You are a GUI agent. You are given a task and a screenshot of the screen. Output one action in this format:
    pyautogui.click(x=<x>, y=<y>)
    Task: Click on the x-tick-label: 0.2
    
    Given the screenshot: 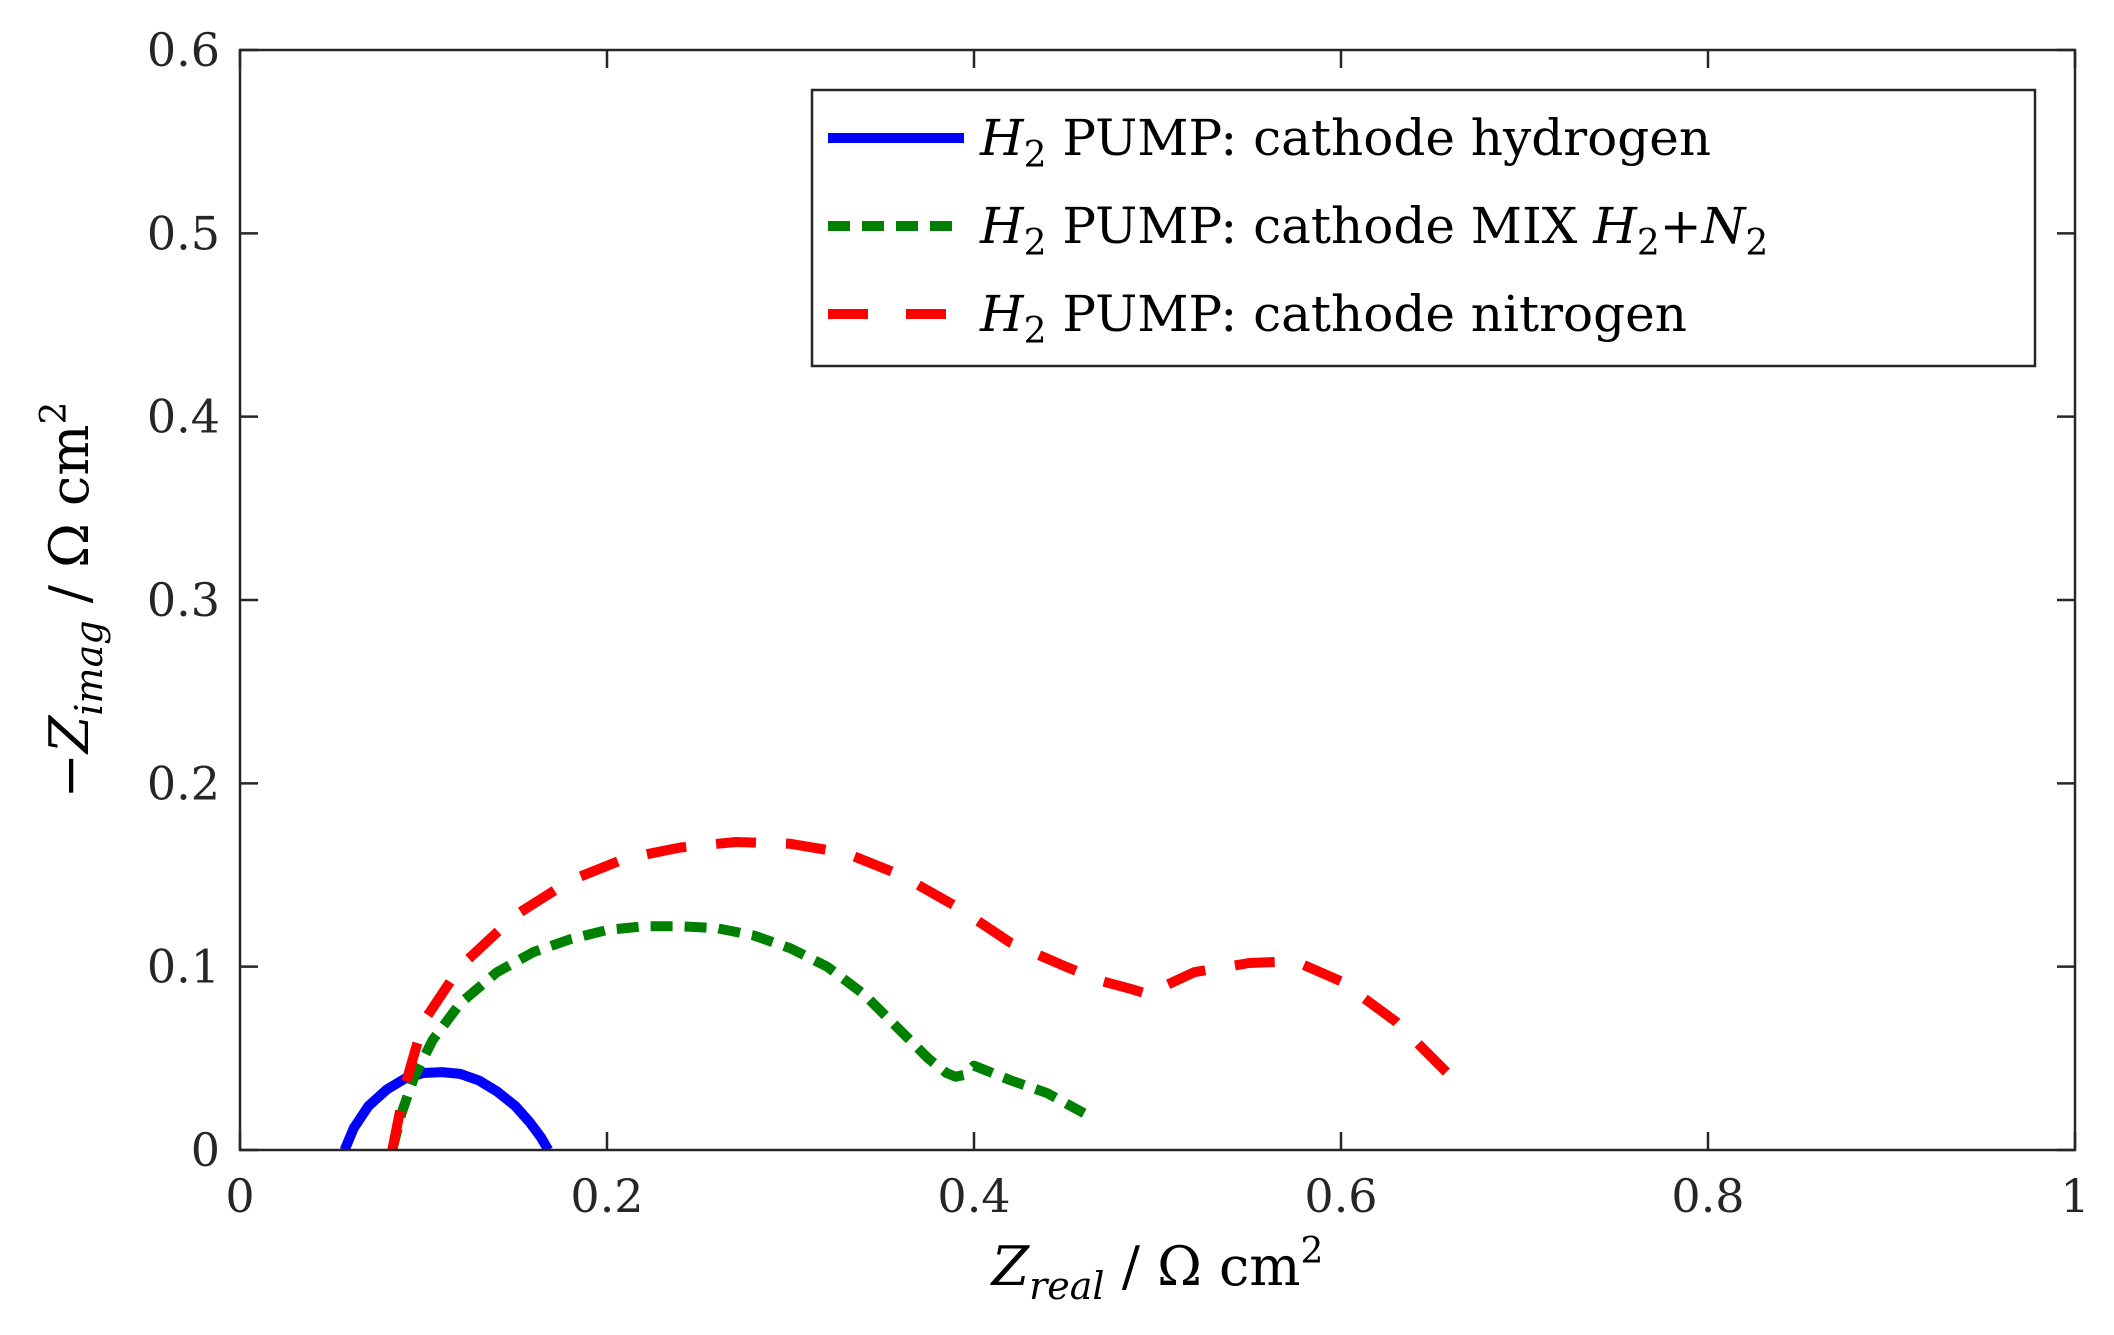 What is the action you would take?
    pyautogui.click(x=606, y=1196)
    